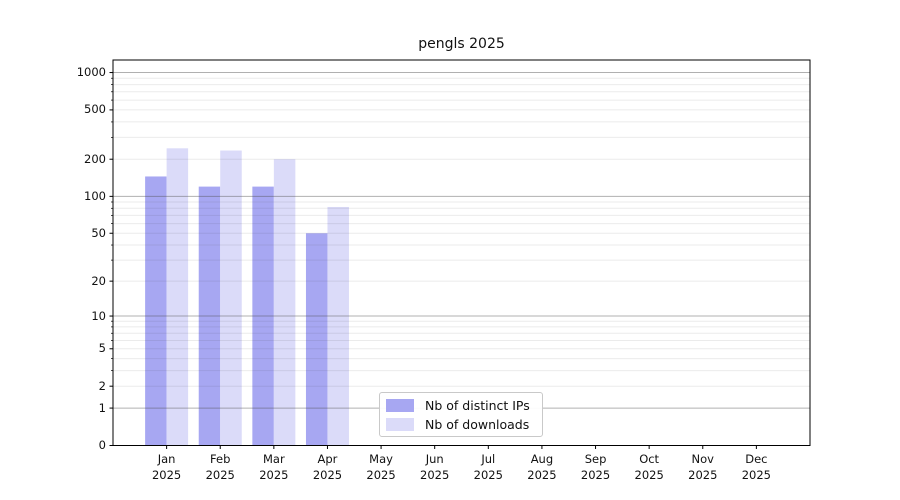 This screenshot has width=900, height=500. Describe the element at coordinates (327, 459) in the screenshot. I see `x-tick-month: Apr` at that location.